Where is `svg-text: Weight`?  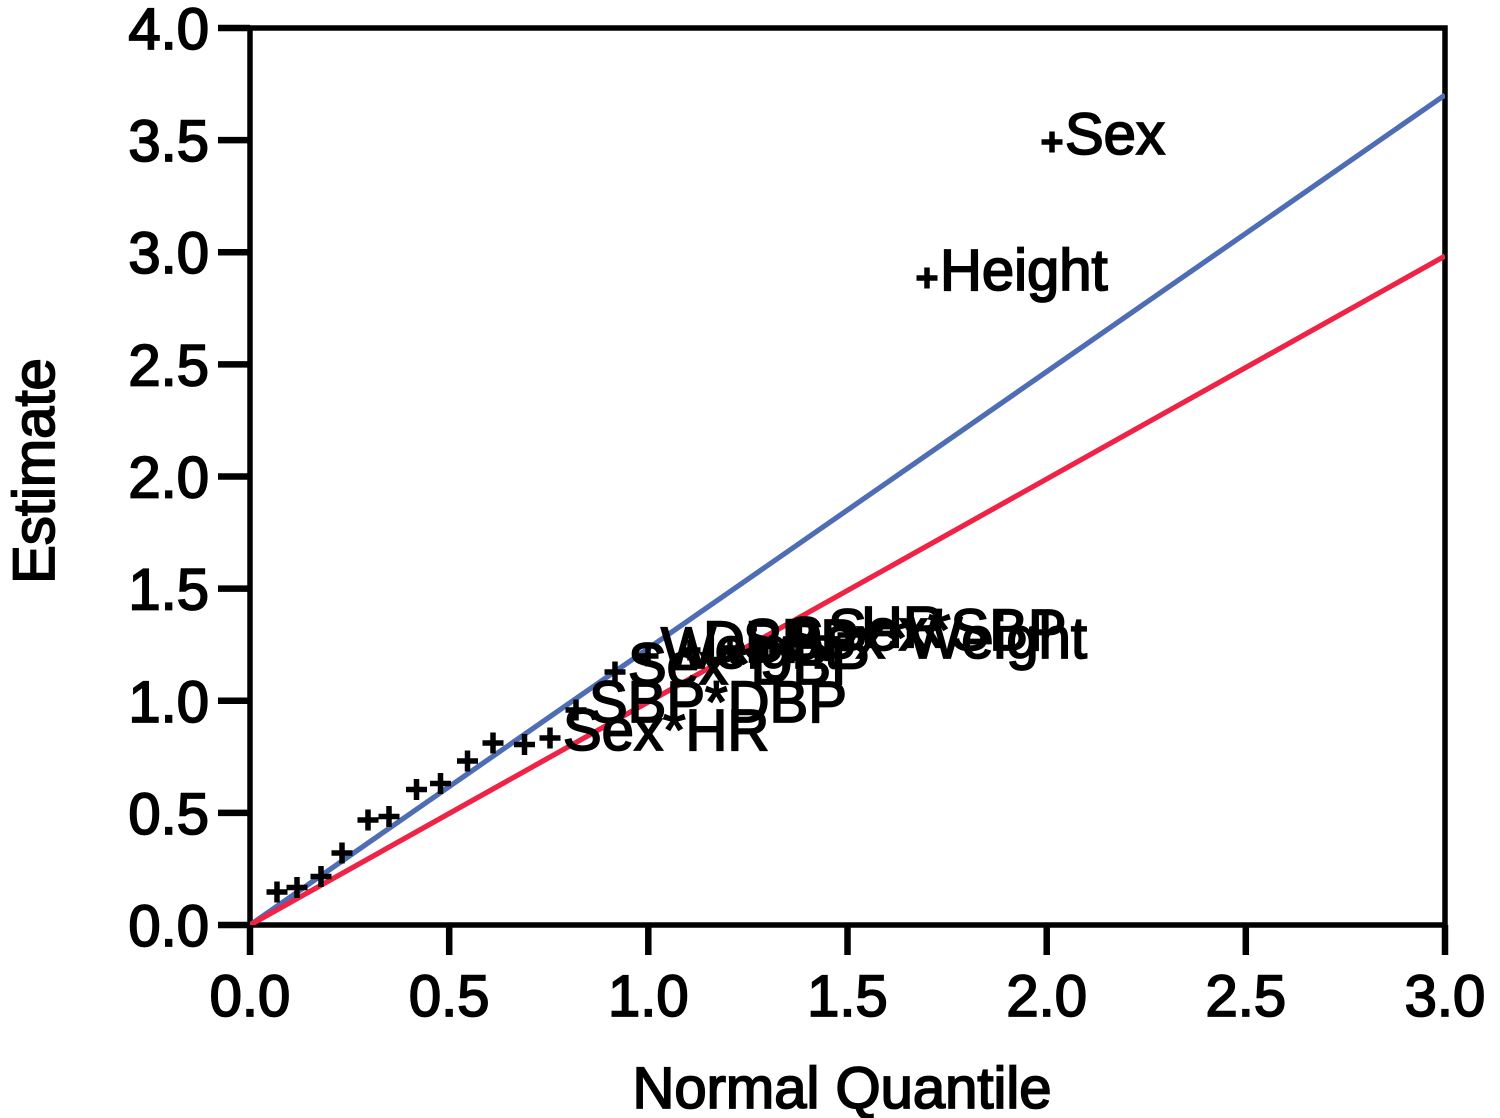
svg-text: Weight is located at coordinates (750, 648).